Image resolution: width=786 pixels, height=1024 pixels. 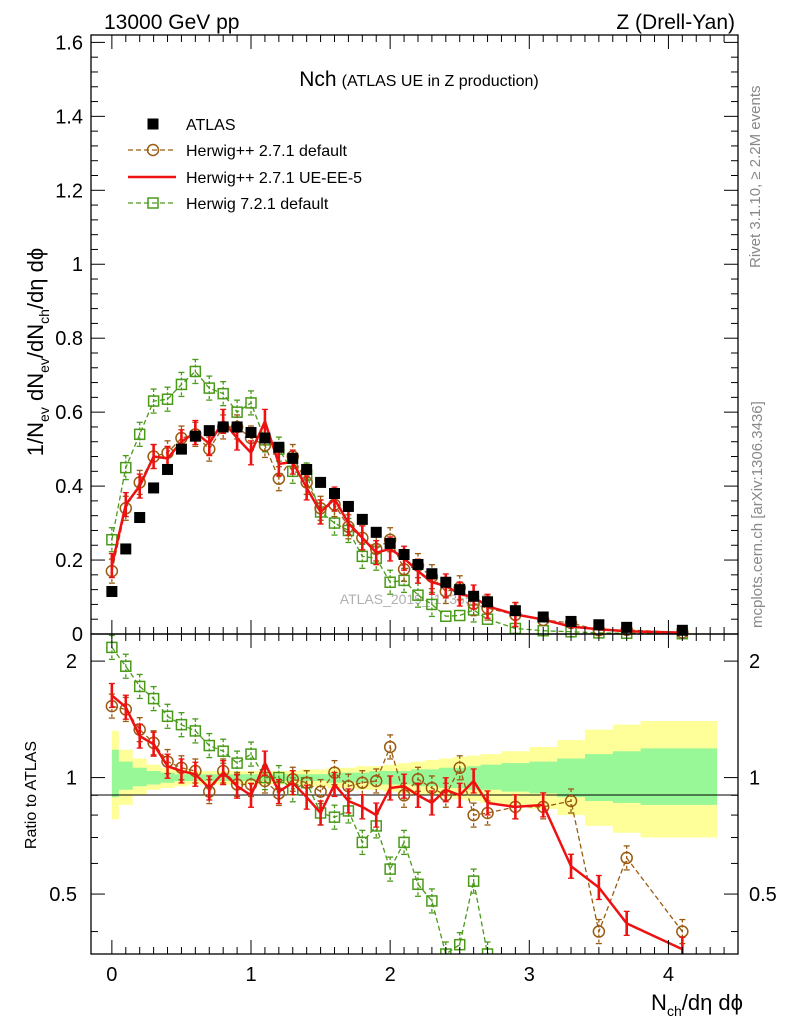 I want to click on legend-label: Herwig++ 2.7.1 UE-EE-5, so click(x=274, y=178).